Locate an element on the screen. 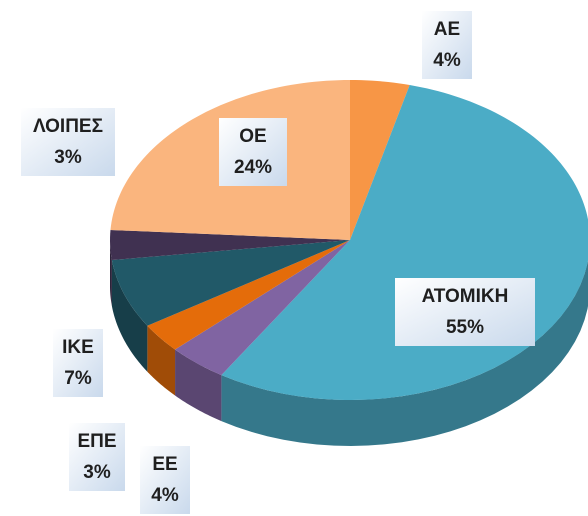  value-label: 55% is located at coordinates (465, 327).